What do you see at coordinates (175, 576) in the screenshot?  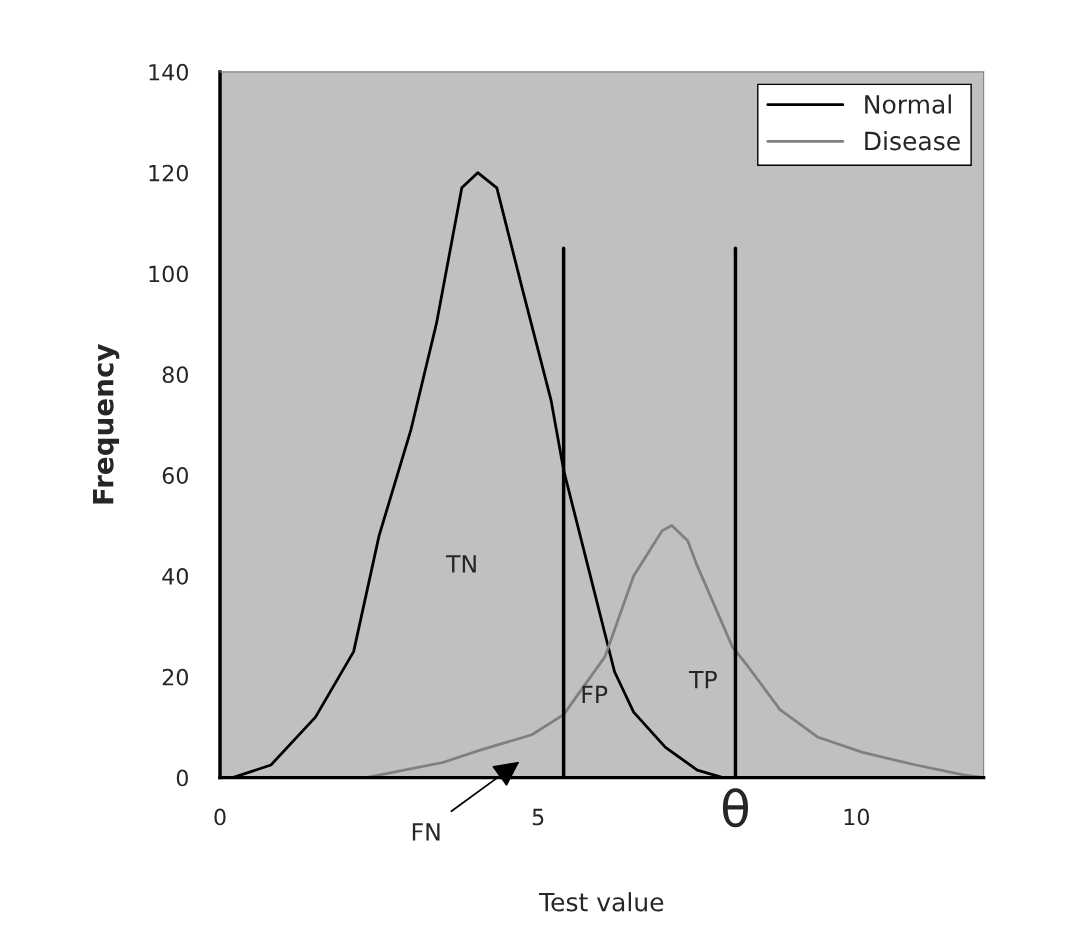 I see `y-tick-label: 40` at bounding box center [175, 576].